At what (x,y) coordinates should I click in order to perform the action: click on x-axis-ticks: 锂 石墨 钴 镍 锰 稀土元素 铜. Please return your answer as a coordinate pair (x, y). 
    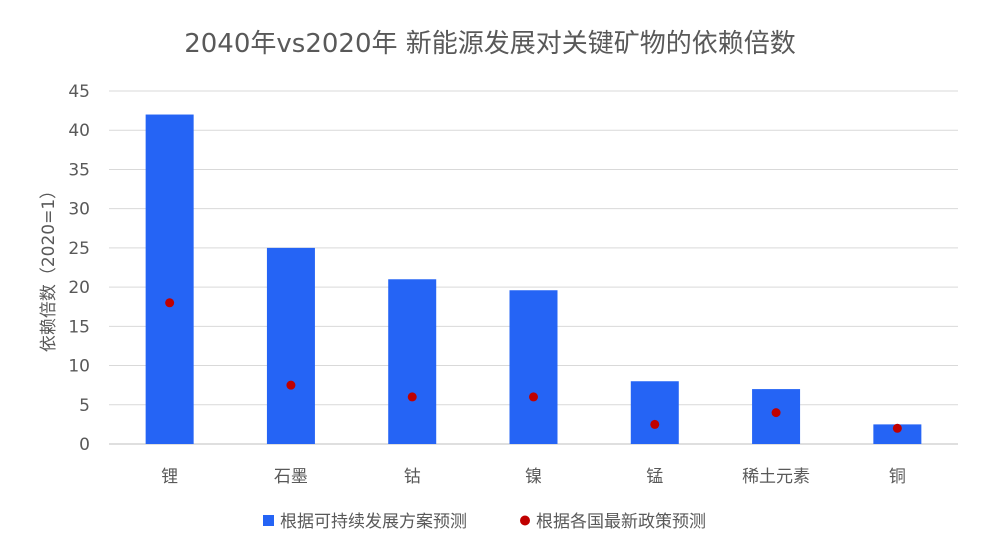
    Looking at the image, I should click on (533, 477).